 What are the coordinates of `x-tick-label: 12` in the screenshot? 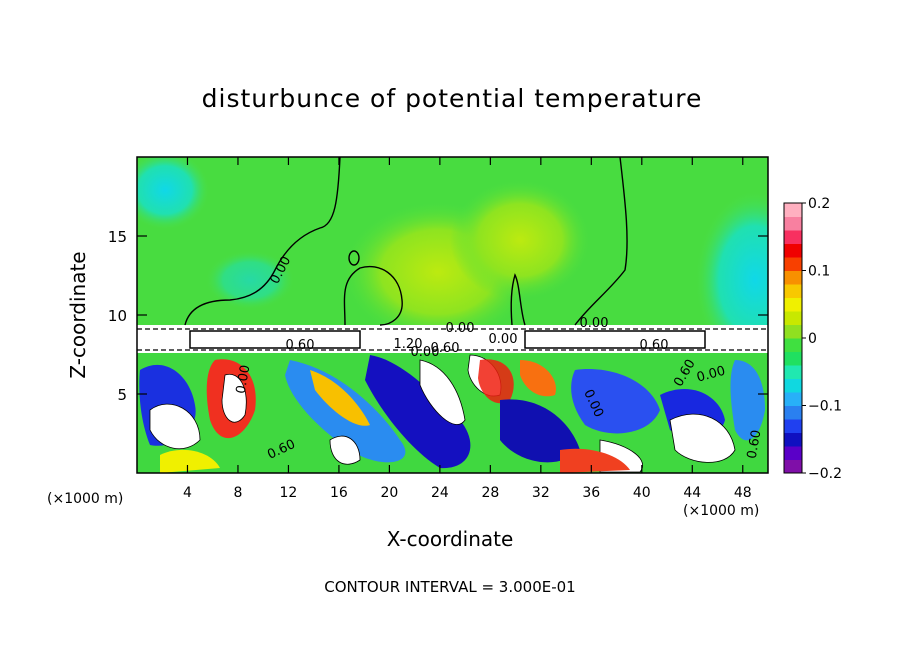 It's located at (289, 493).